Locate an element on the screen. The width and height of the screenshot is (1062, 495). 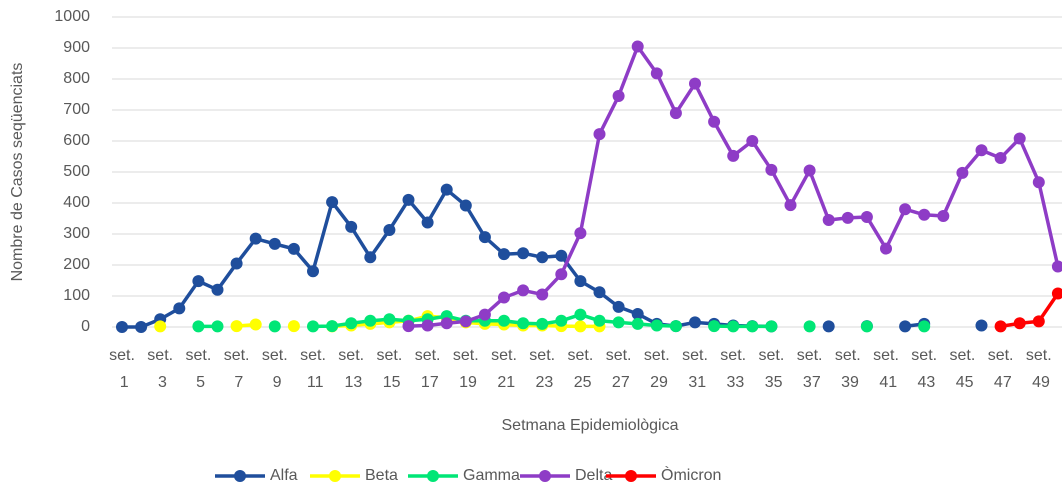
y-tick-label: 800 is located at coordinates (76, 78).